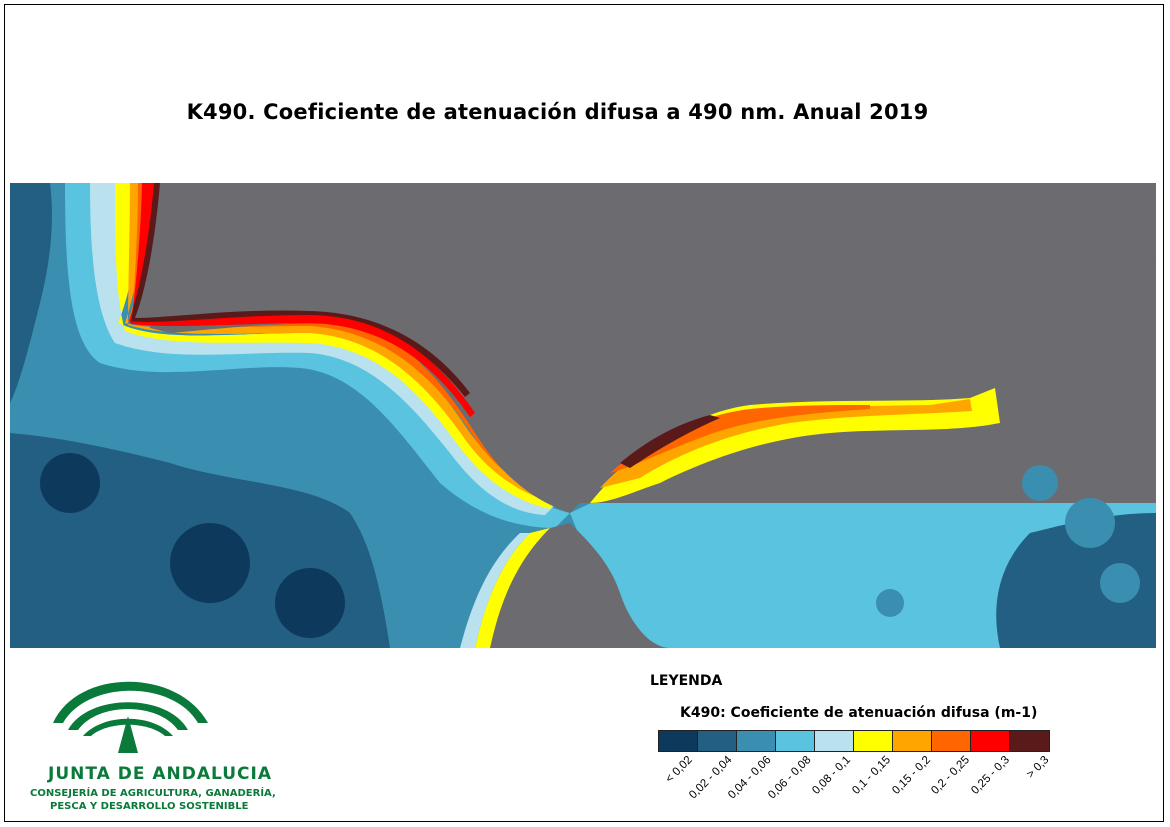 This screenshot has height=827, width=1170. What do you see at coordinates (149, 806) in the screenshot?
I see `logo-department-line2: PESCA Y DESARROLLO SOSTENIBLE` at bounding box center [149, 806].